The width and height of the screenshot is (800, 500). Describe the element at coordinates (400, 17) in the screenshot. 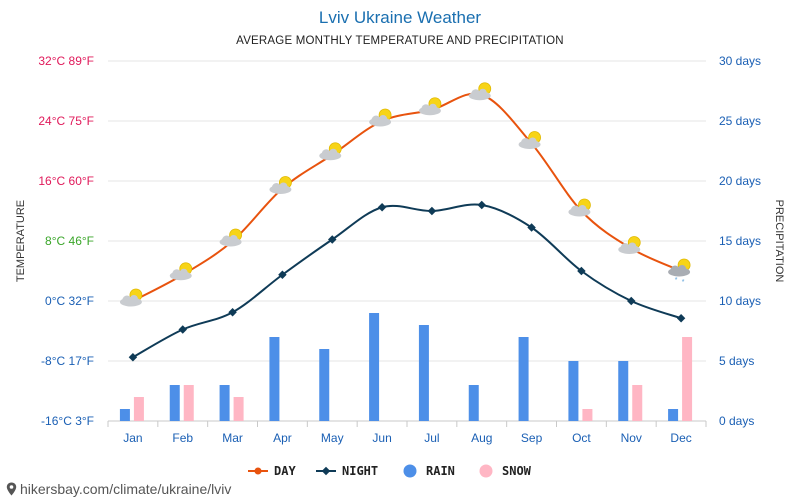

I see `chart-title: Lviv Ukraine Weather` at that location.